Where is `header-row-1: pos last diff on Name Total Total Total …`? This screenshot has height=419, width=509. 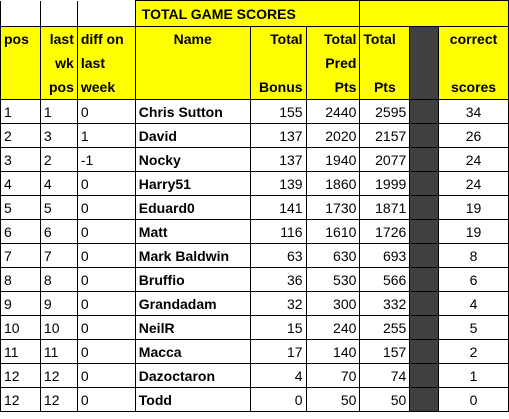
header-row-1: pos last diff on Name Total Total Total … is located at coordinates (254, 38).